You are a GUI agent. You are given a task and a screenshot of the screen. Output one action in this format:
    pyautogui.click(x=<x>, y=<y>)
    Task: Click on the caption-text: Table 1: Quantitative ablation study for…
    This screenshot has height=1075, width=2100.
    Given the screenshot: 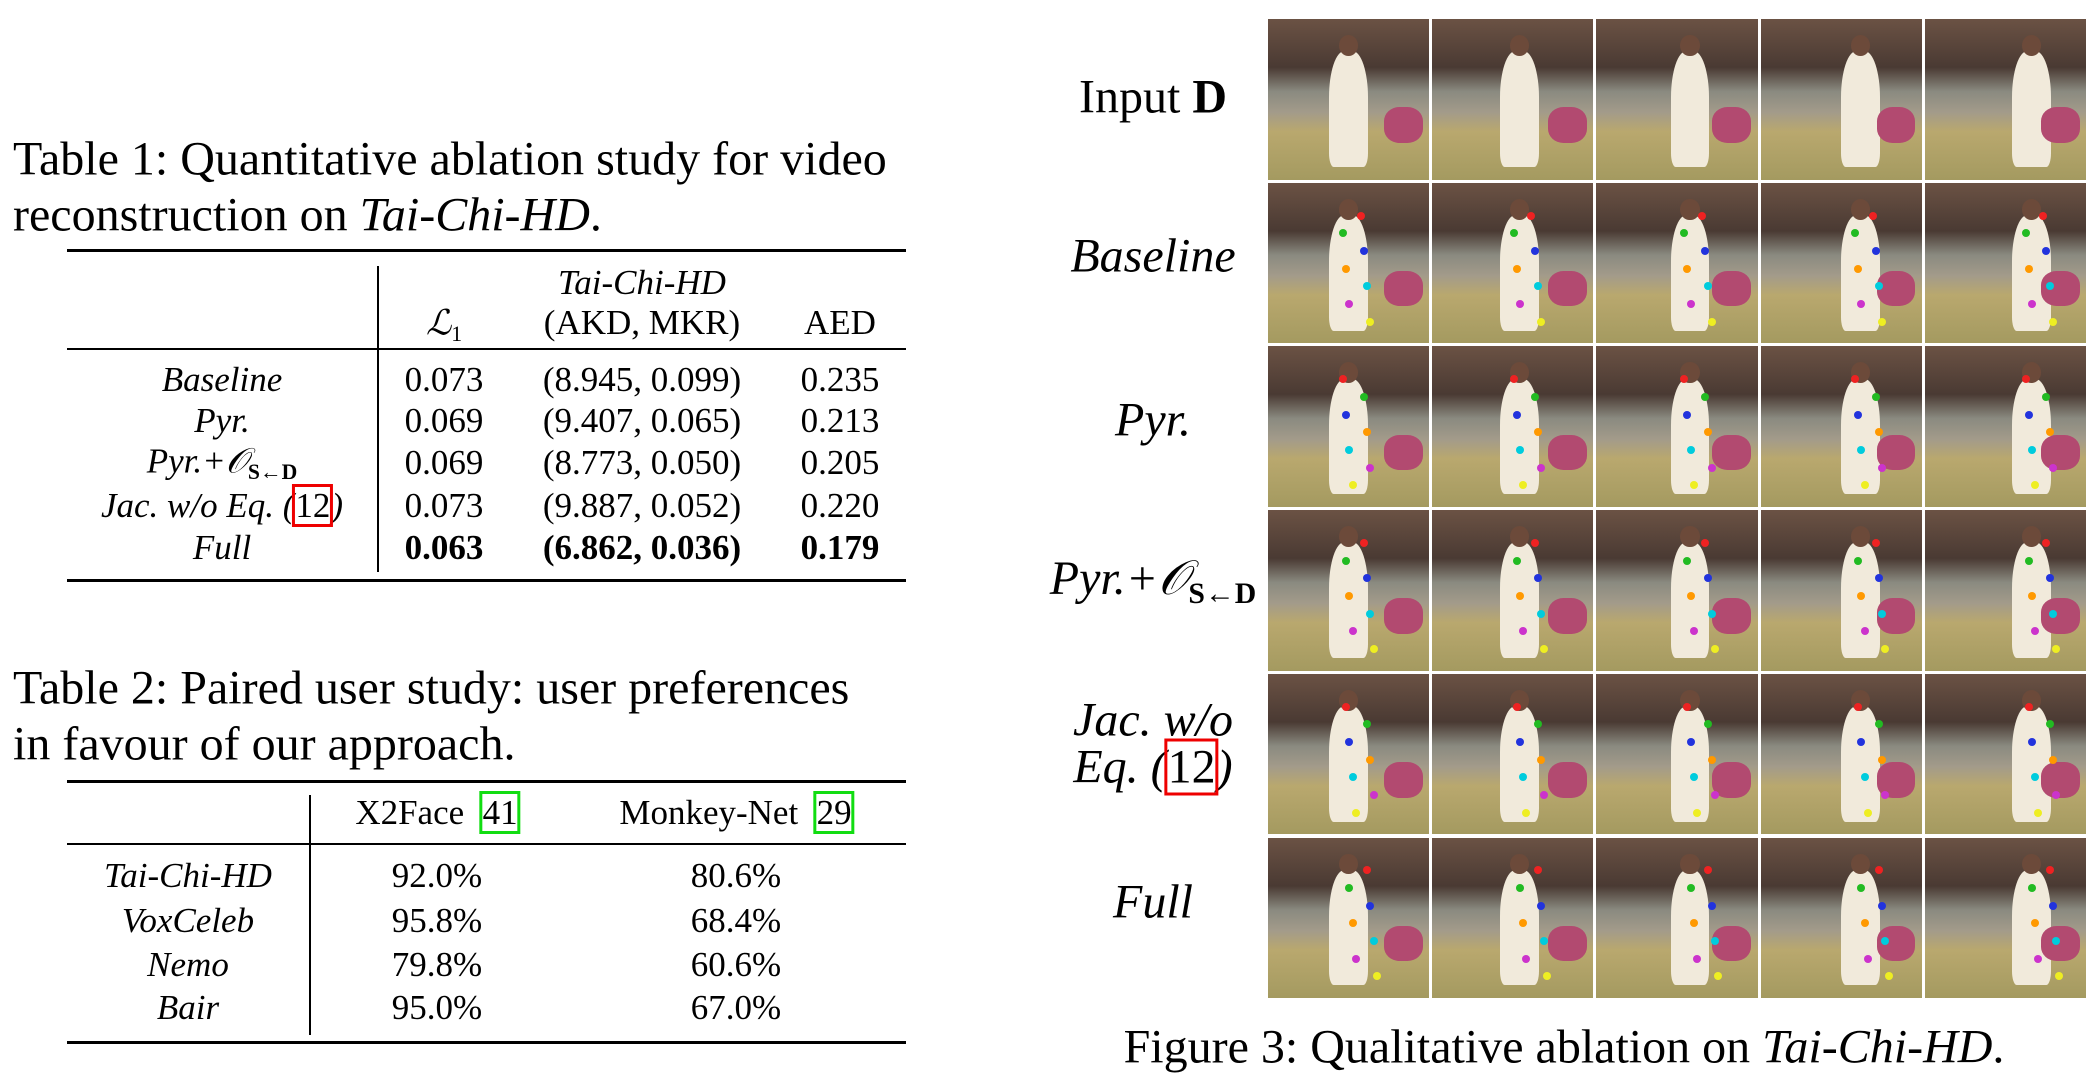 What is the action you would take?
    pyautogui.click(x=450, y=159)
    